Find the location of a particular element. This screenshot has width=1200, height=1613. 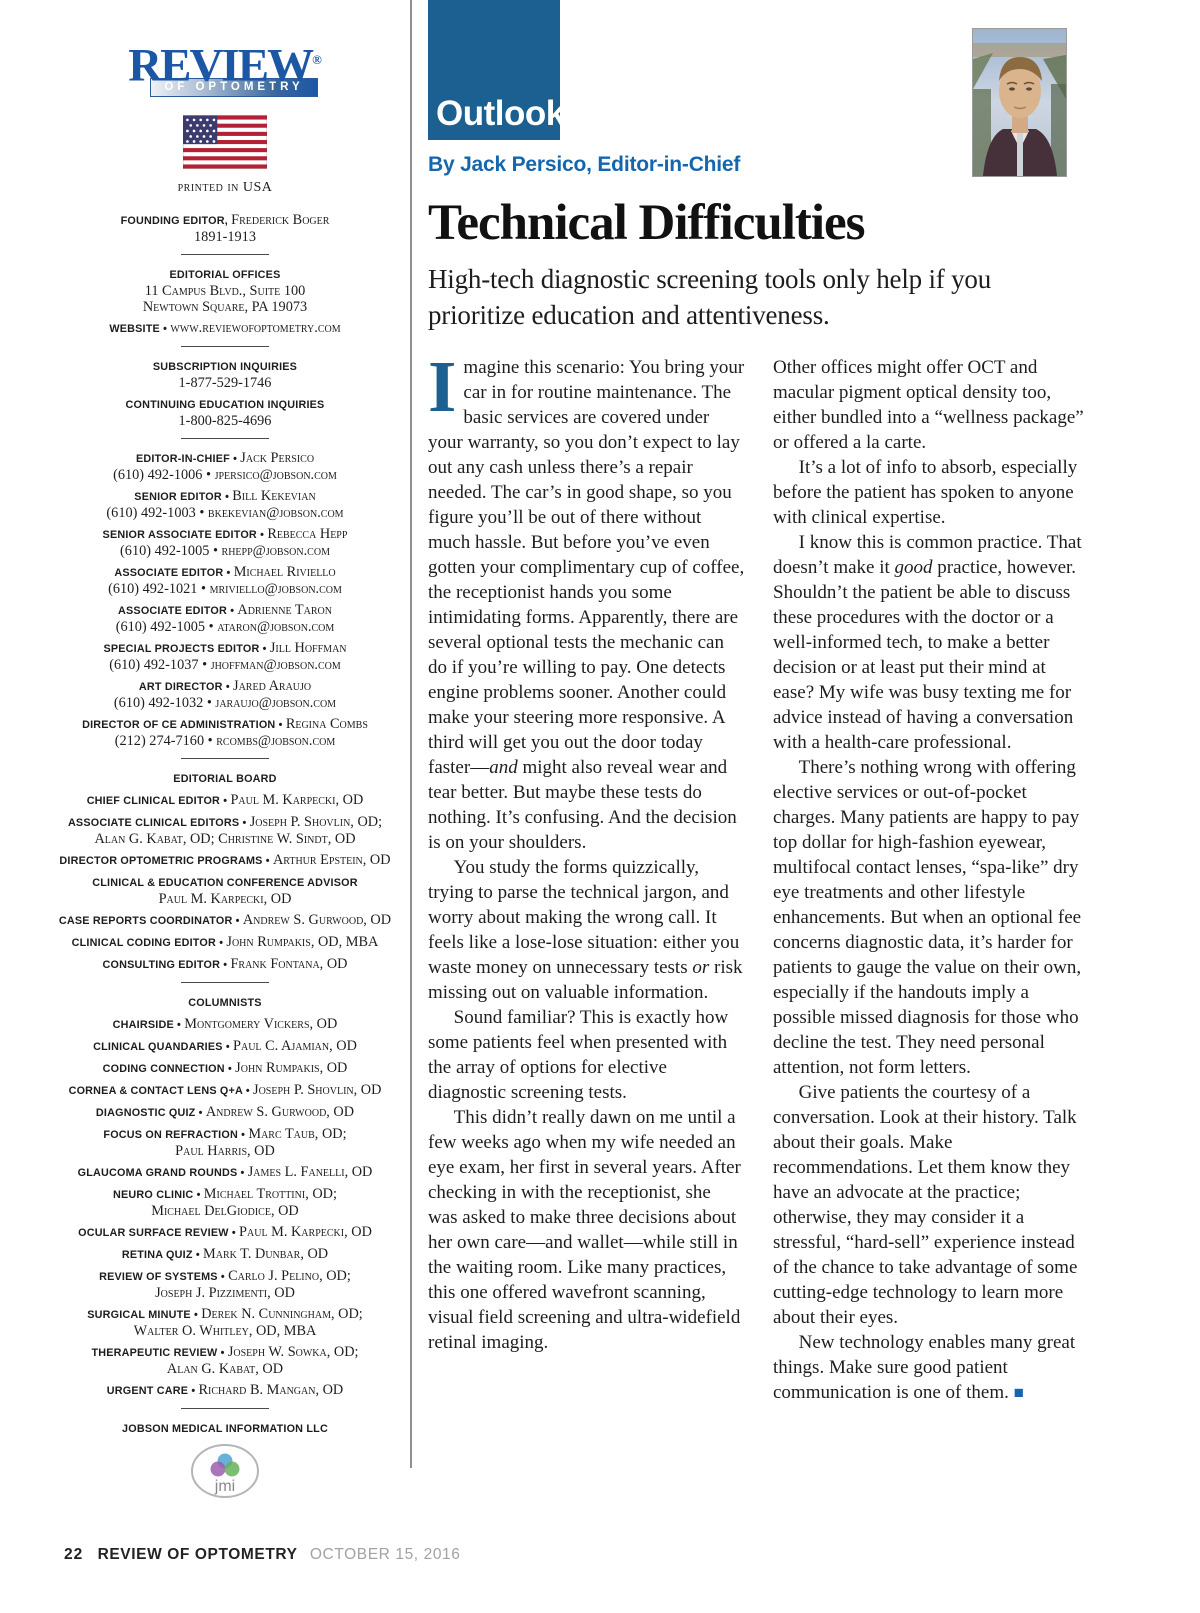

us-flag-icon is located at coordinates (225, 144).